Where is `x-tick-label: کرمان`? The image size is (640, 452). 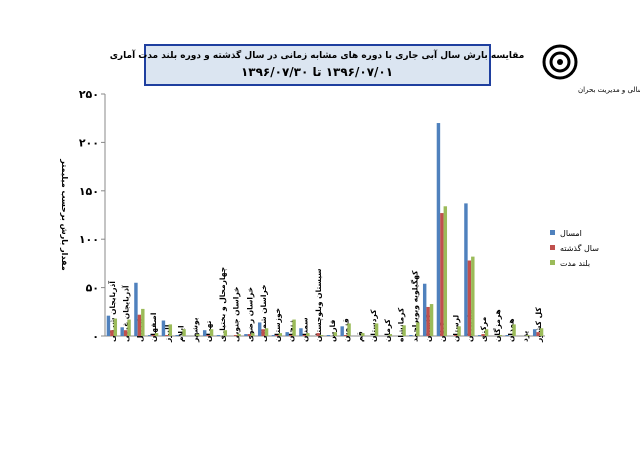 x-tick-label: کرمان is located at coordinates (387, 330).